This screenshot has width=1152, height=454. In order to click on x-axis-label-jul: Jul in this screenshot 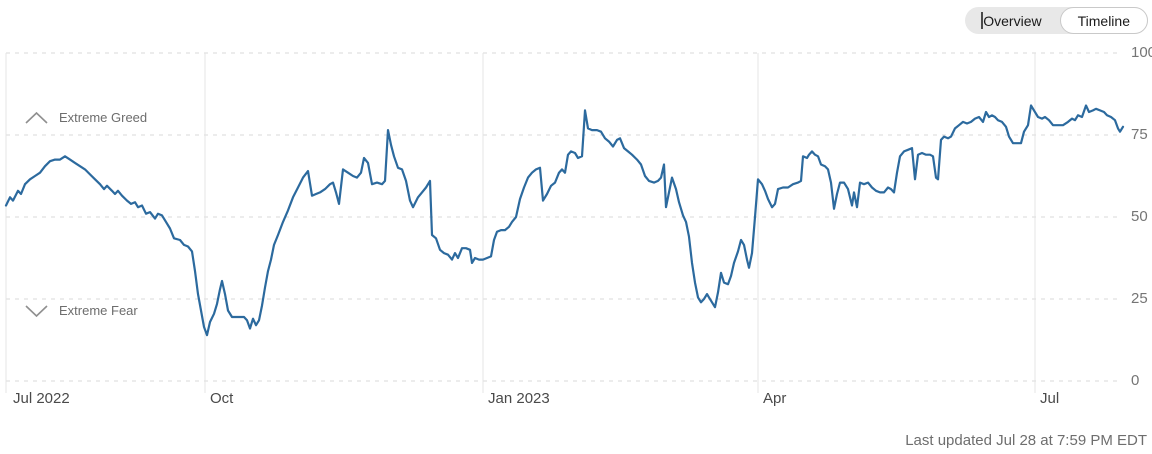, I will do `click(1050, 398)`.